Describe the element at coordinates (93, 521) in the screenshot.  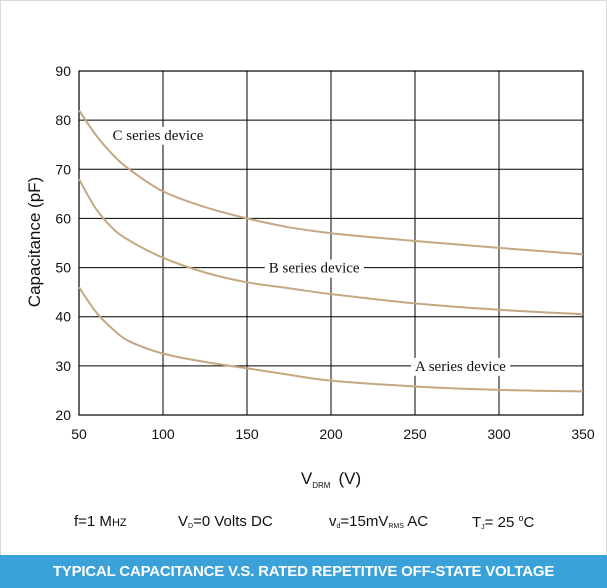
I see `frequency-value: f=1 M` at that location.